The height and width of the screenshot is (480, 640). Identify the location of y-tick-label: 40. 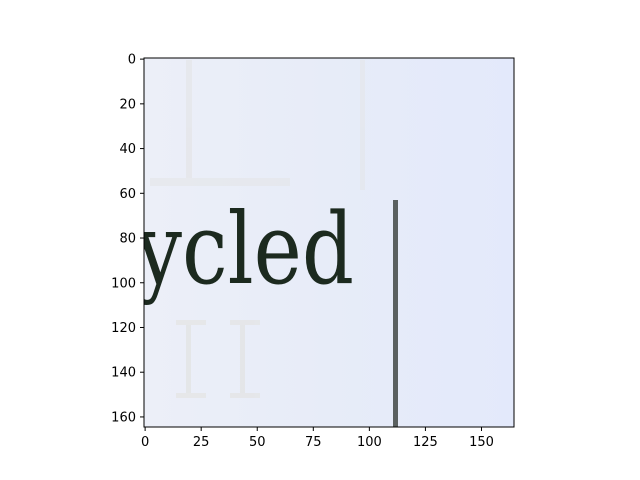
(127, 149).